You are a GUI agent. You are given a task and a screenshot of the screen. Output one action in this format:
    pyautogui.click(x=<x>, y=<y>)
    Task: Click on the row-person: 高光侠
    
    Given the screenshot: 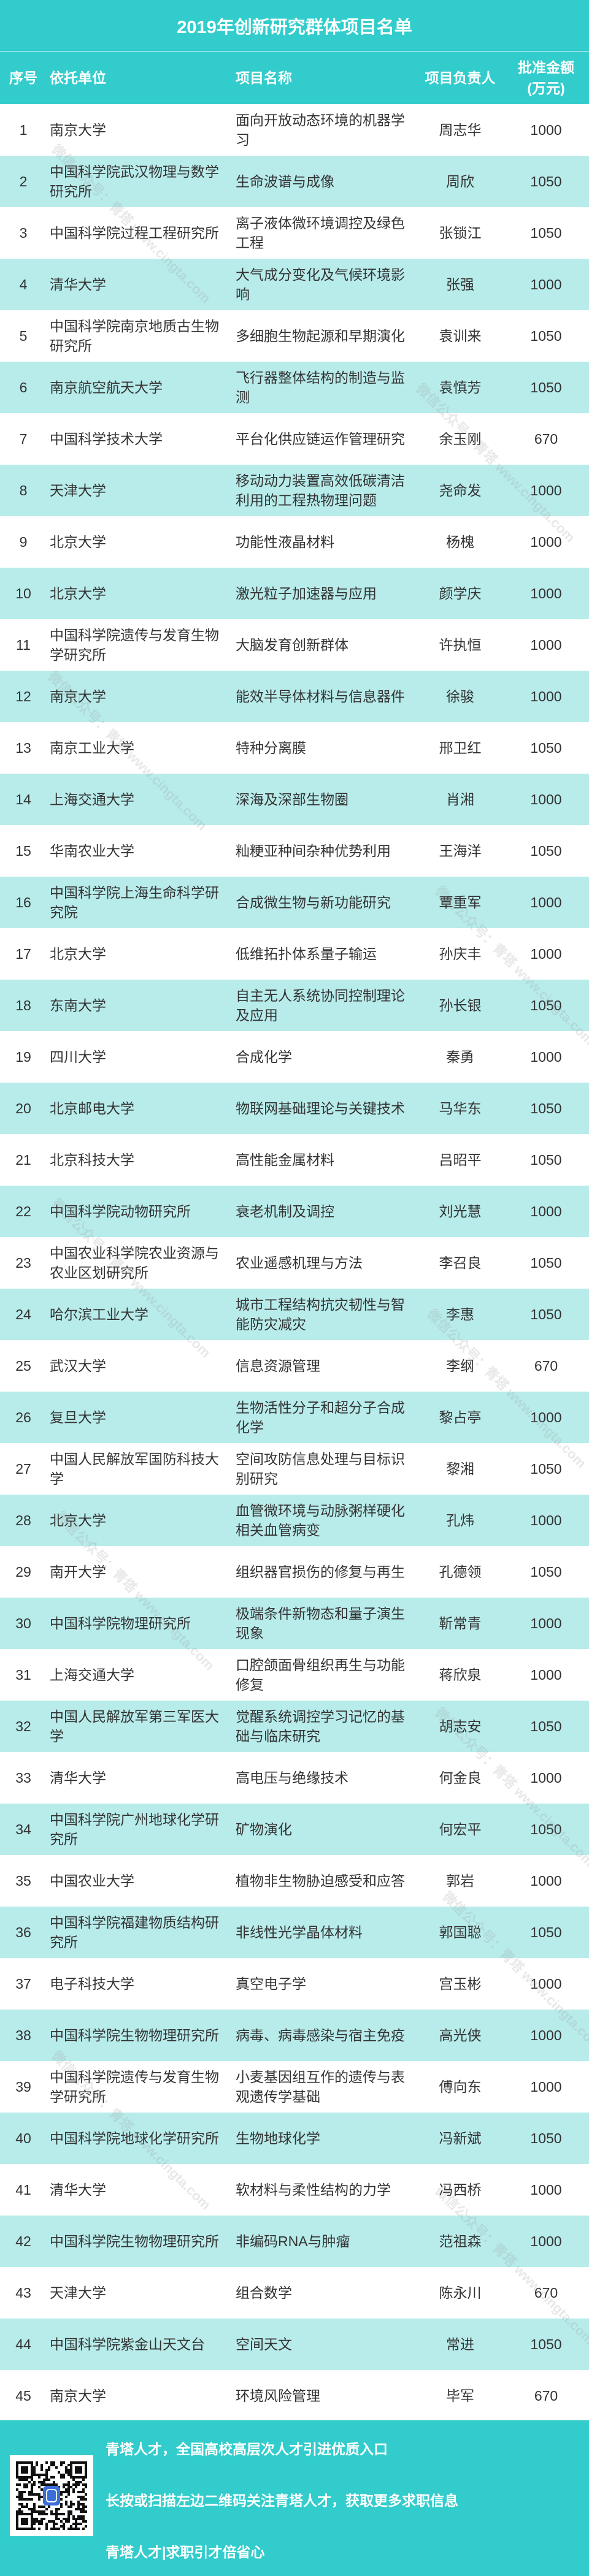 What is the action you would take?
    pyautogui.click(x=460, y=2035)
    